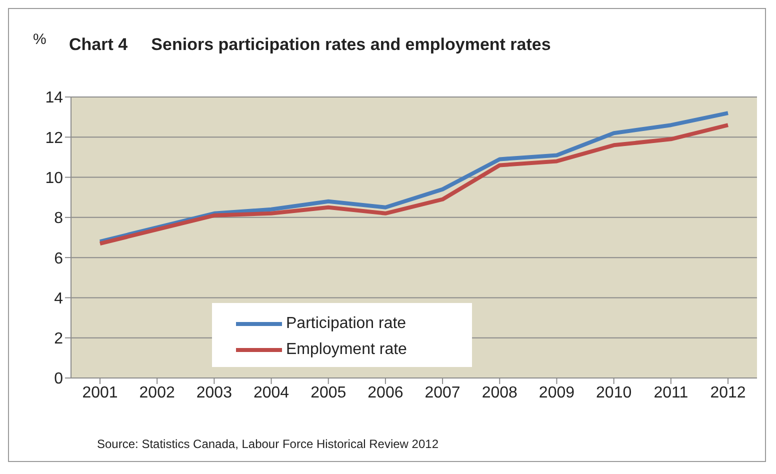  Describe the element at coordinates (214, 393) in the screenshot. I see `x-tick-label: 2003` at that location.